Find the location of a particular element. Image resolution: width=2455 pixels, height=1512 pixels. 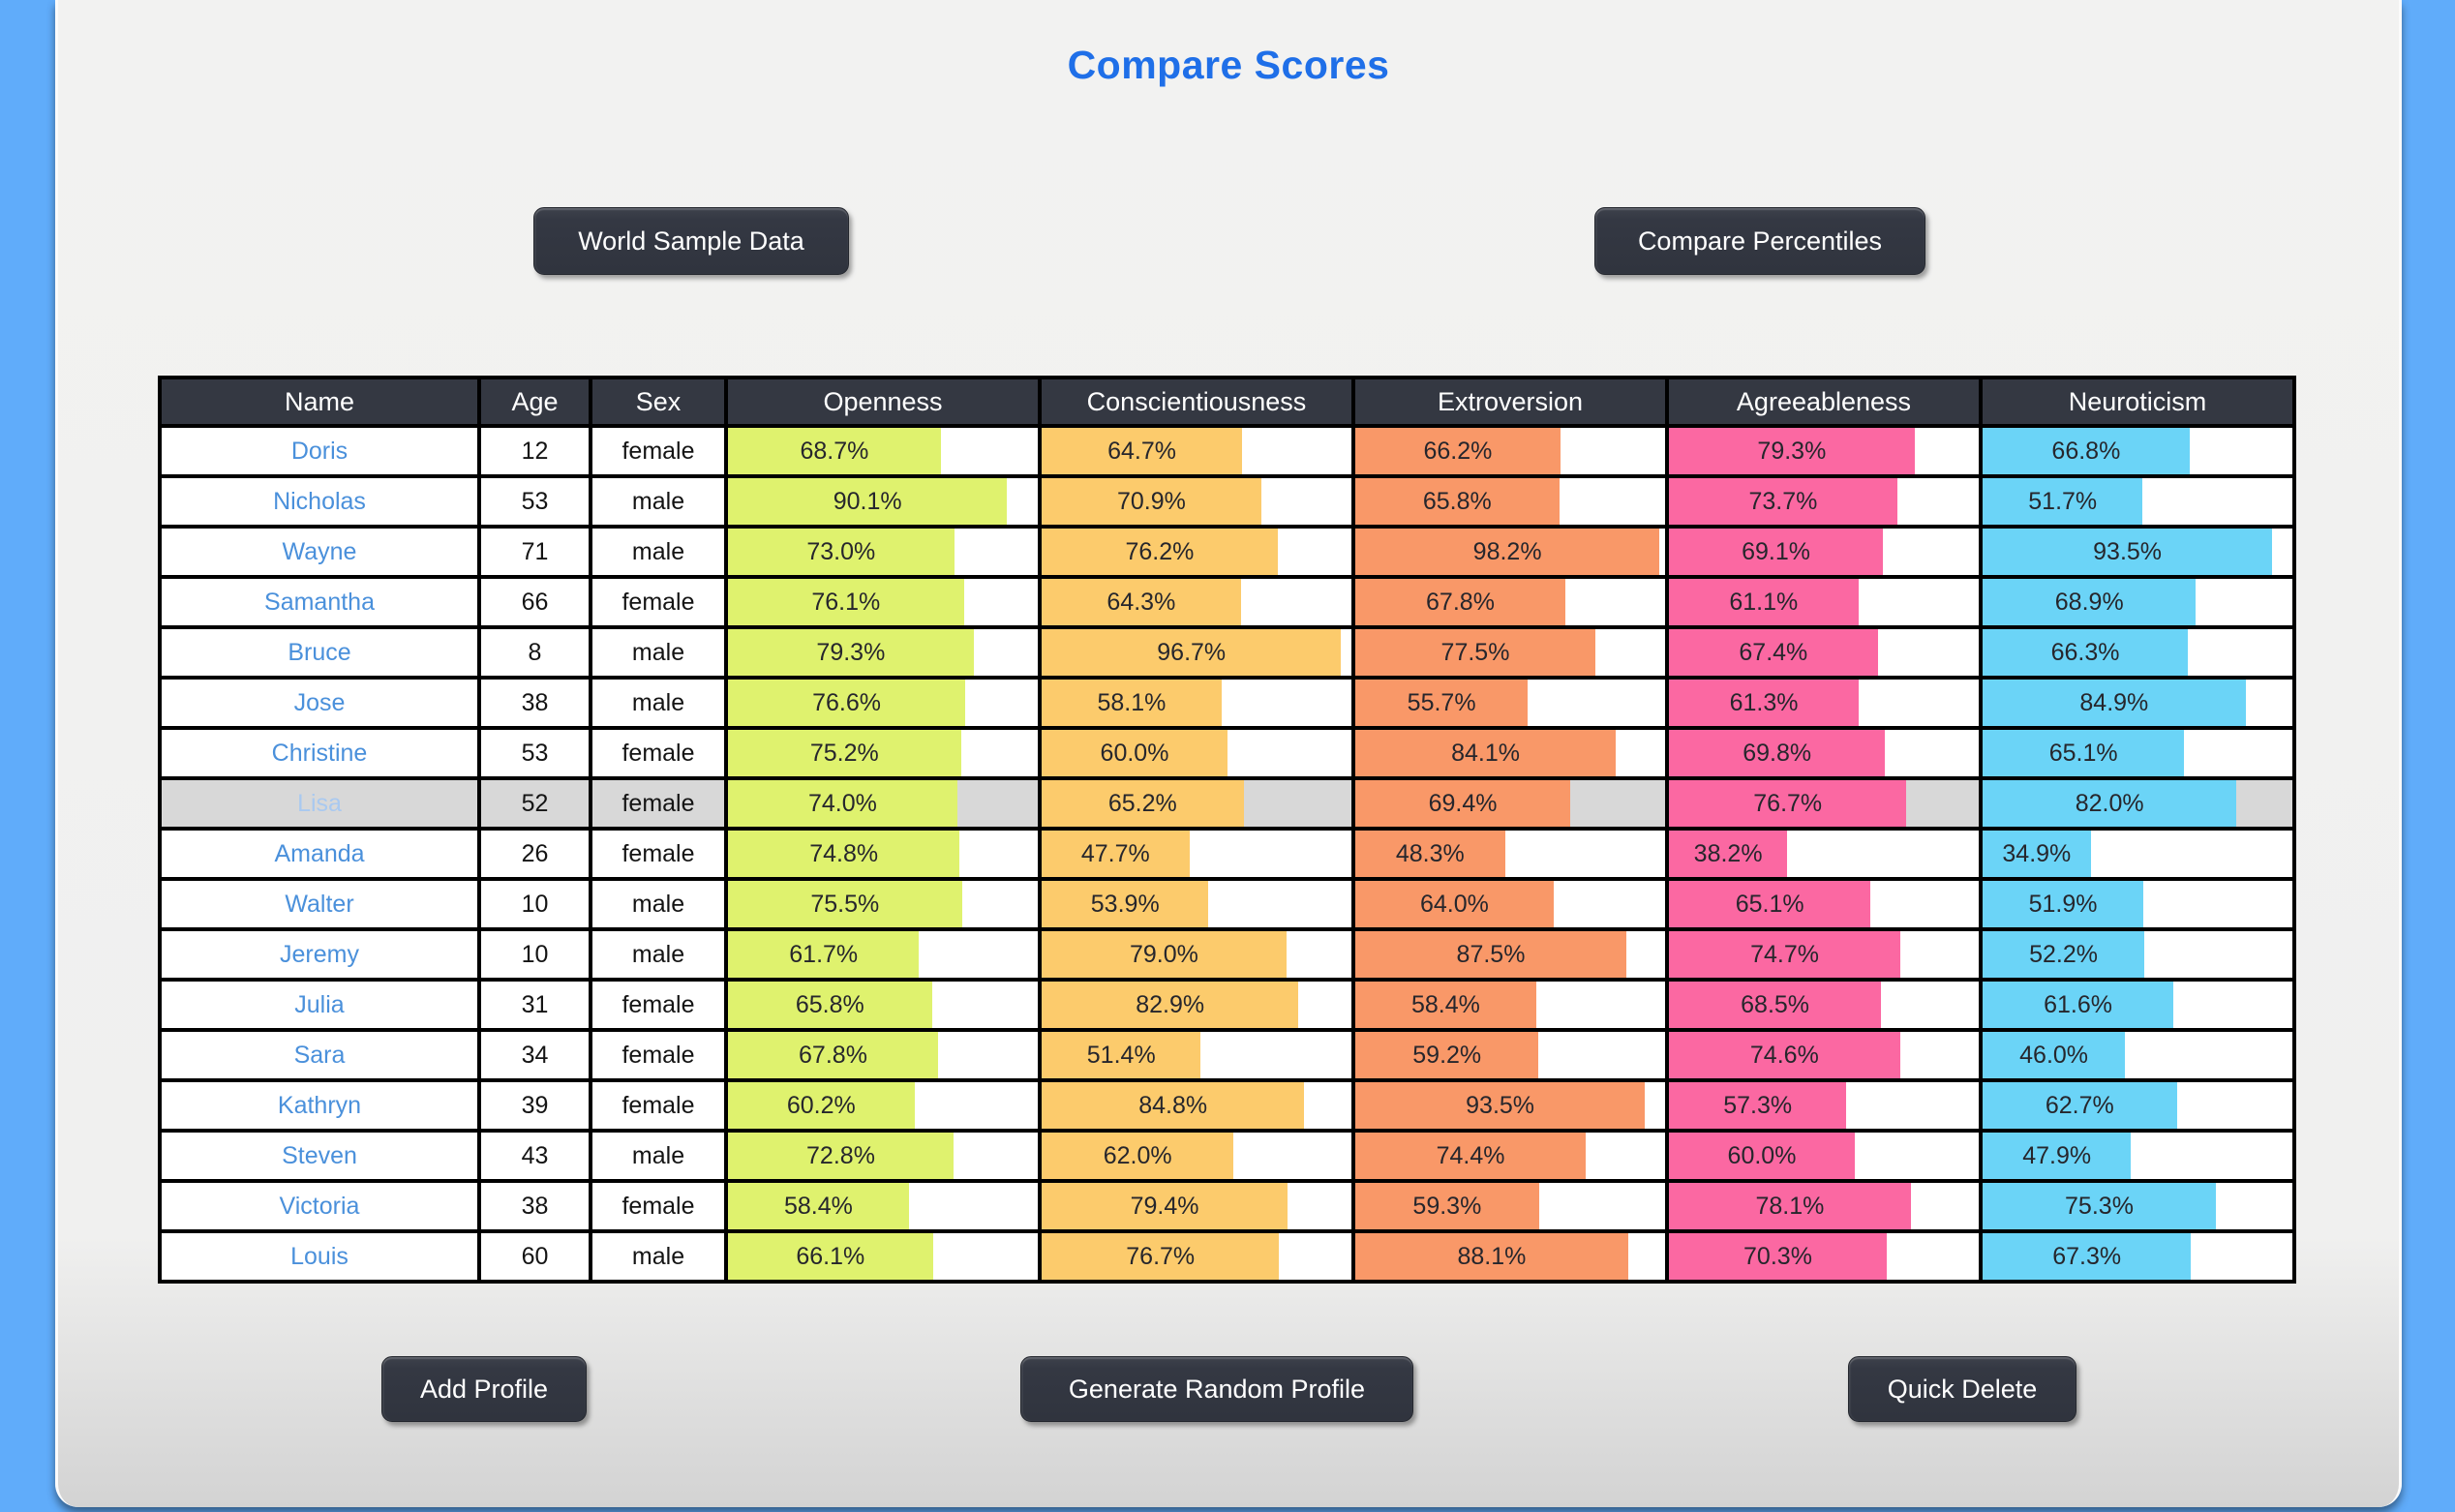

table-row: Sara 34 female 67.8% 51.4% 59.2% 74.6% 46.0% is located at coordinates (1227, 1055).